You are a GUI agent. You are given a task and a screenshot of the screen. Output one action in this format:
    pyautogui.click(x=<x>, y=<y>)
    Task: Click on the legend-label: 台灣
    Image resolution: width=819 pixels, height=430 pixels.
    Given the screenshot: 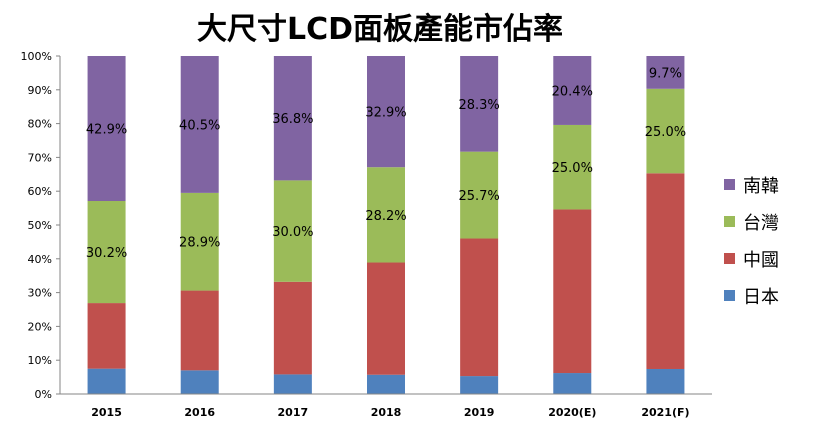 What is the action you would take?
    pyautogui.click(x=761, y=223)
    